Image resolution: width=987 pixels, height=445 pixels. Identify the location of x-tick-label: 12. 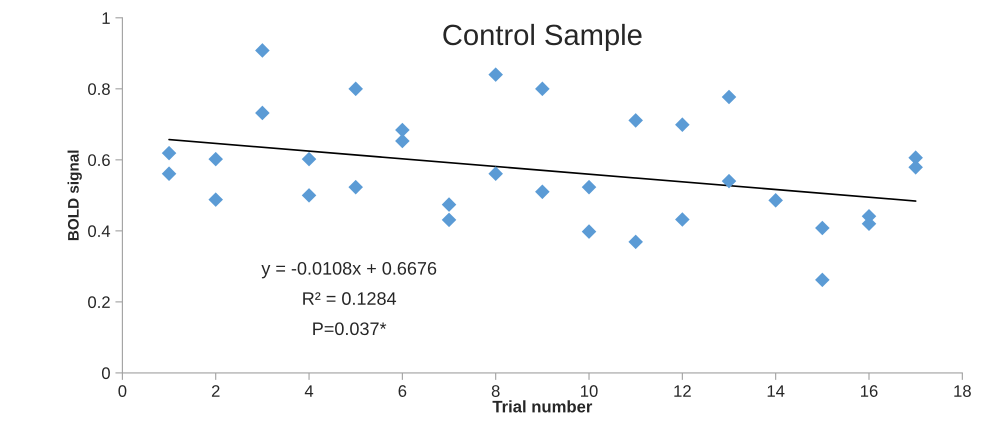
(682, 391).